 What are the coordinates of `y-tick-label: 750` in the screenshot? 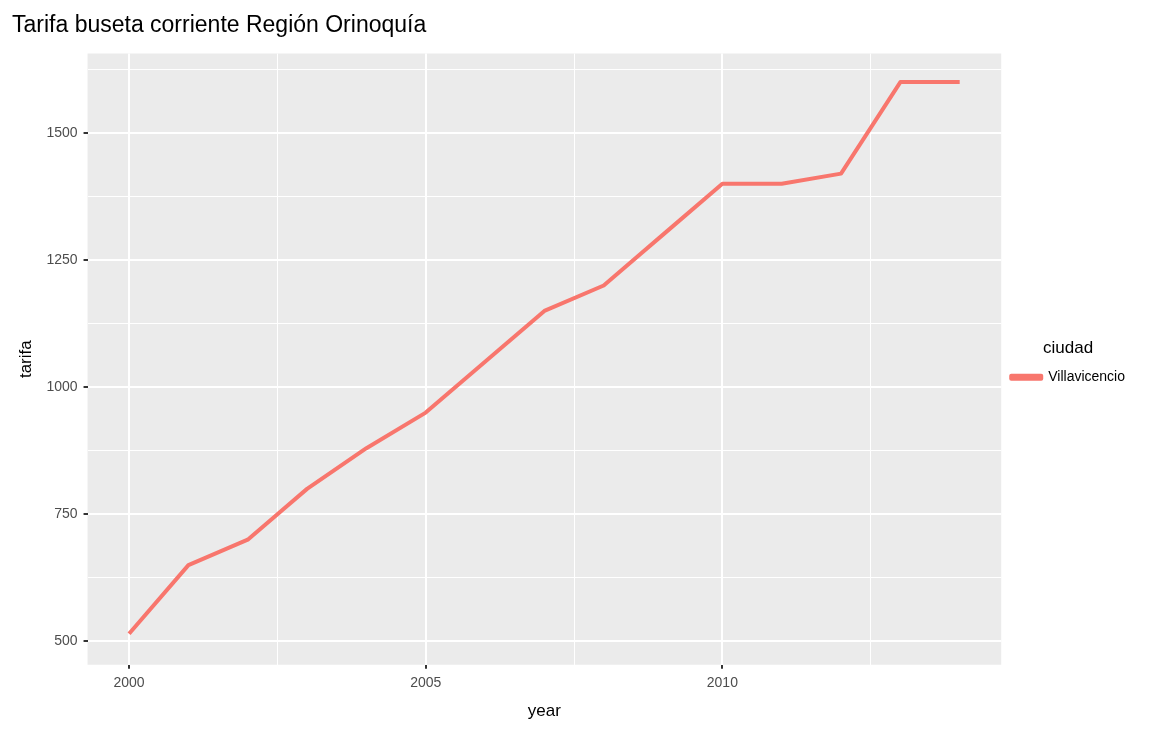 It's located at (66, 513).